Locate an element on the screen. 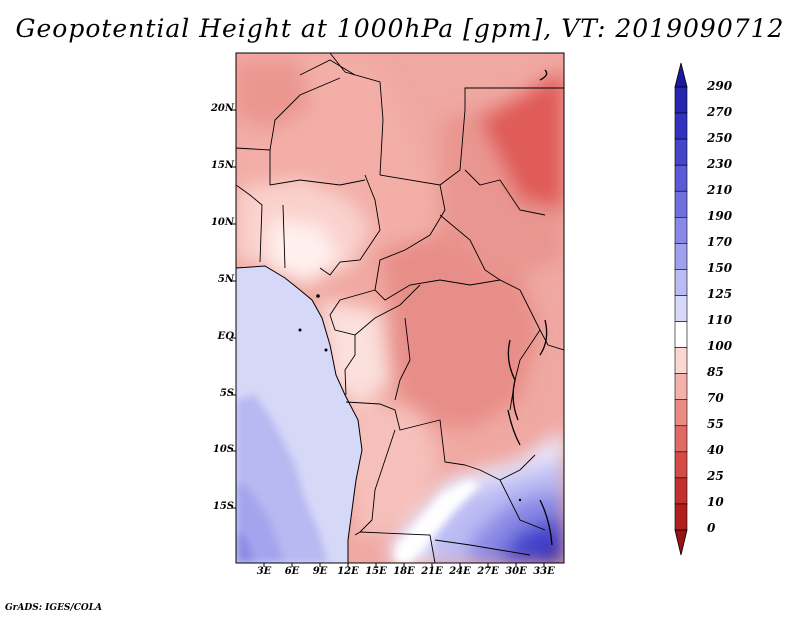 This screenshot has height=618, width=800. colorbar-label: 10 is located at coordinates (715, 502).